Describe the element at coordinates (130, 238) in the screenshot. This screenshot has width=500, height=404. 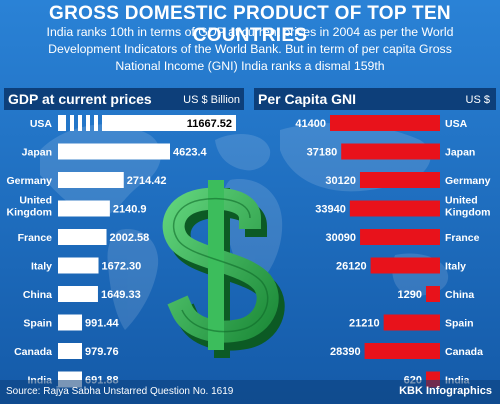
I see `gdp-value-label: 2002.58` at that location.